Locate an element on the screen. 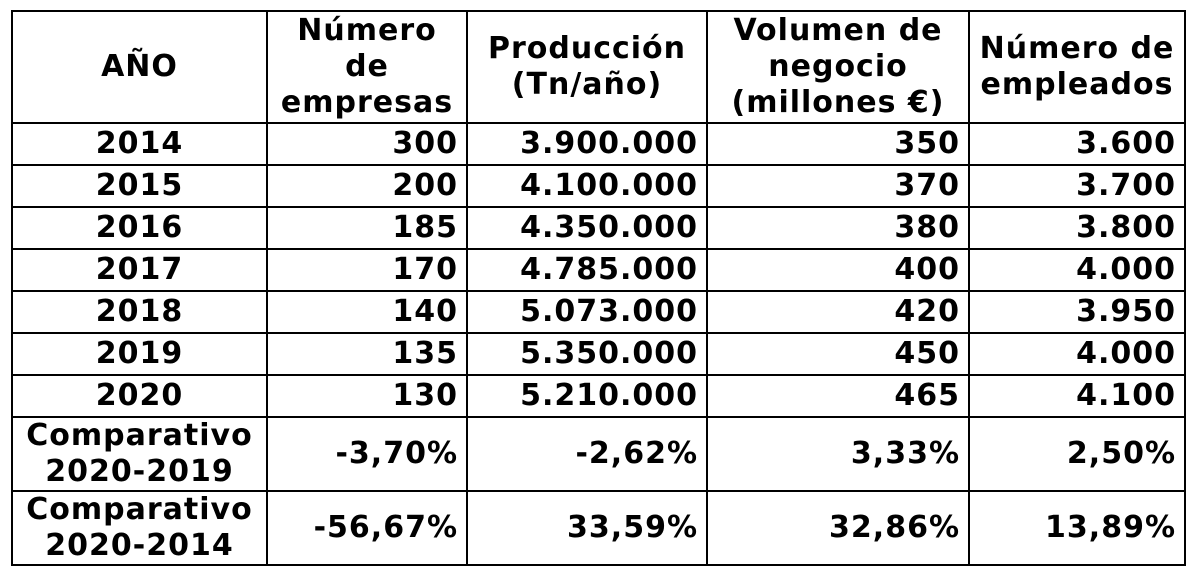  empresas-change-cell: -56,67% is located at coordinates (367, 528).